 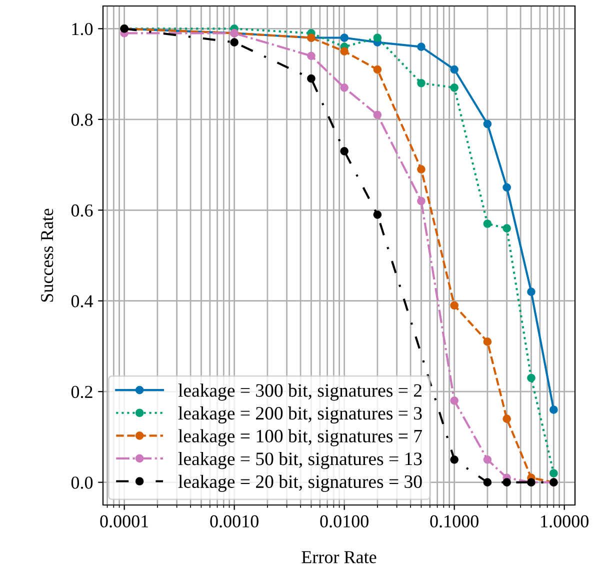 I want to click on y-axis-title: Success Rate, so click(x=47, y=255).